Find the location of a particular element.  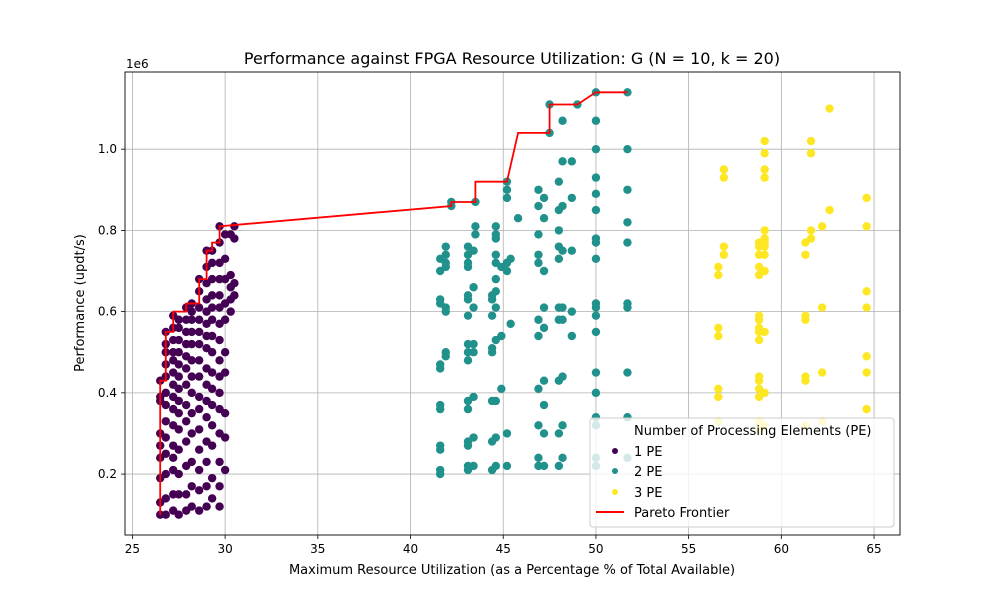

legend-label-3pe: 3 PE is located at coordinates (648, 493).